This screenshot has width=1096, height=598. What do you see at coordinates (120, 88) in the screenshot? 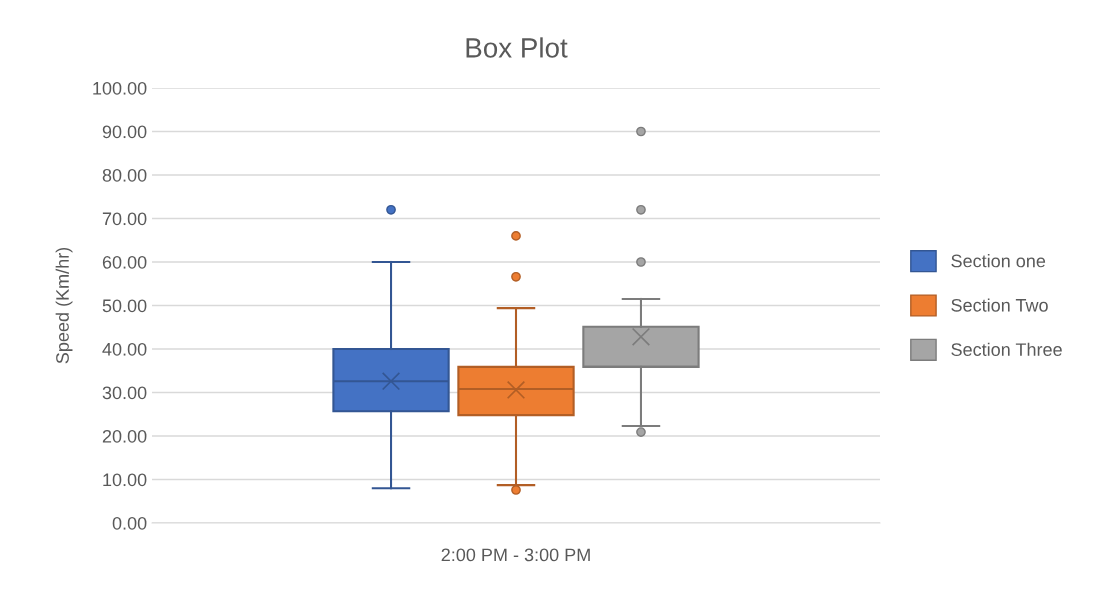
I see `y-tick-label: 100.00` at bounding box center [120, 88].